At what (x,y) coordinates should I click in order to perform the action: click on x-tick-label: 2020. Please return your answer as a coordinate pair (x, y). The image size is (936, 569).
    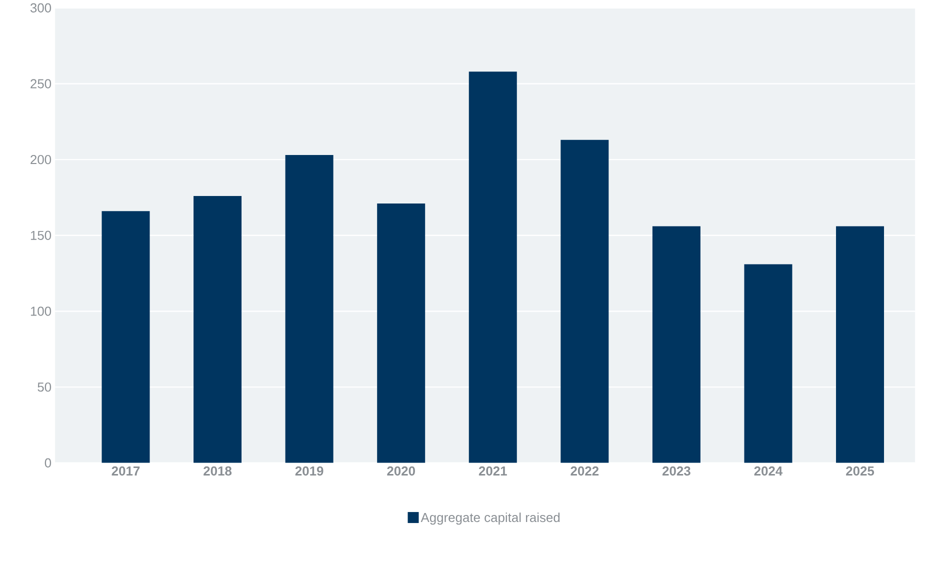
    Looking at the image, I should click on (401, 471).